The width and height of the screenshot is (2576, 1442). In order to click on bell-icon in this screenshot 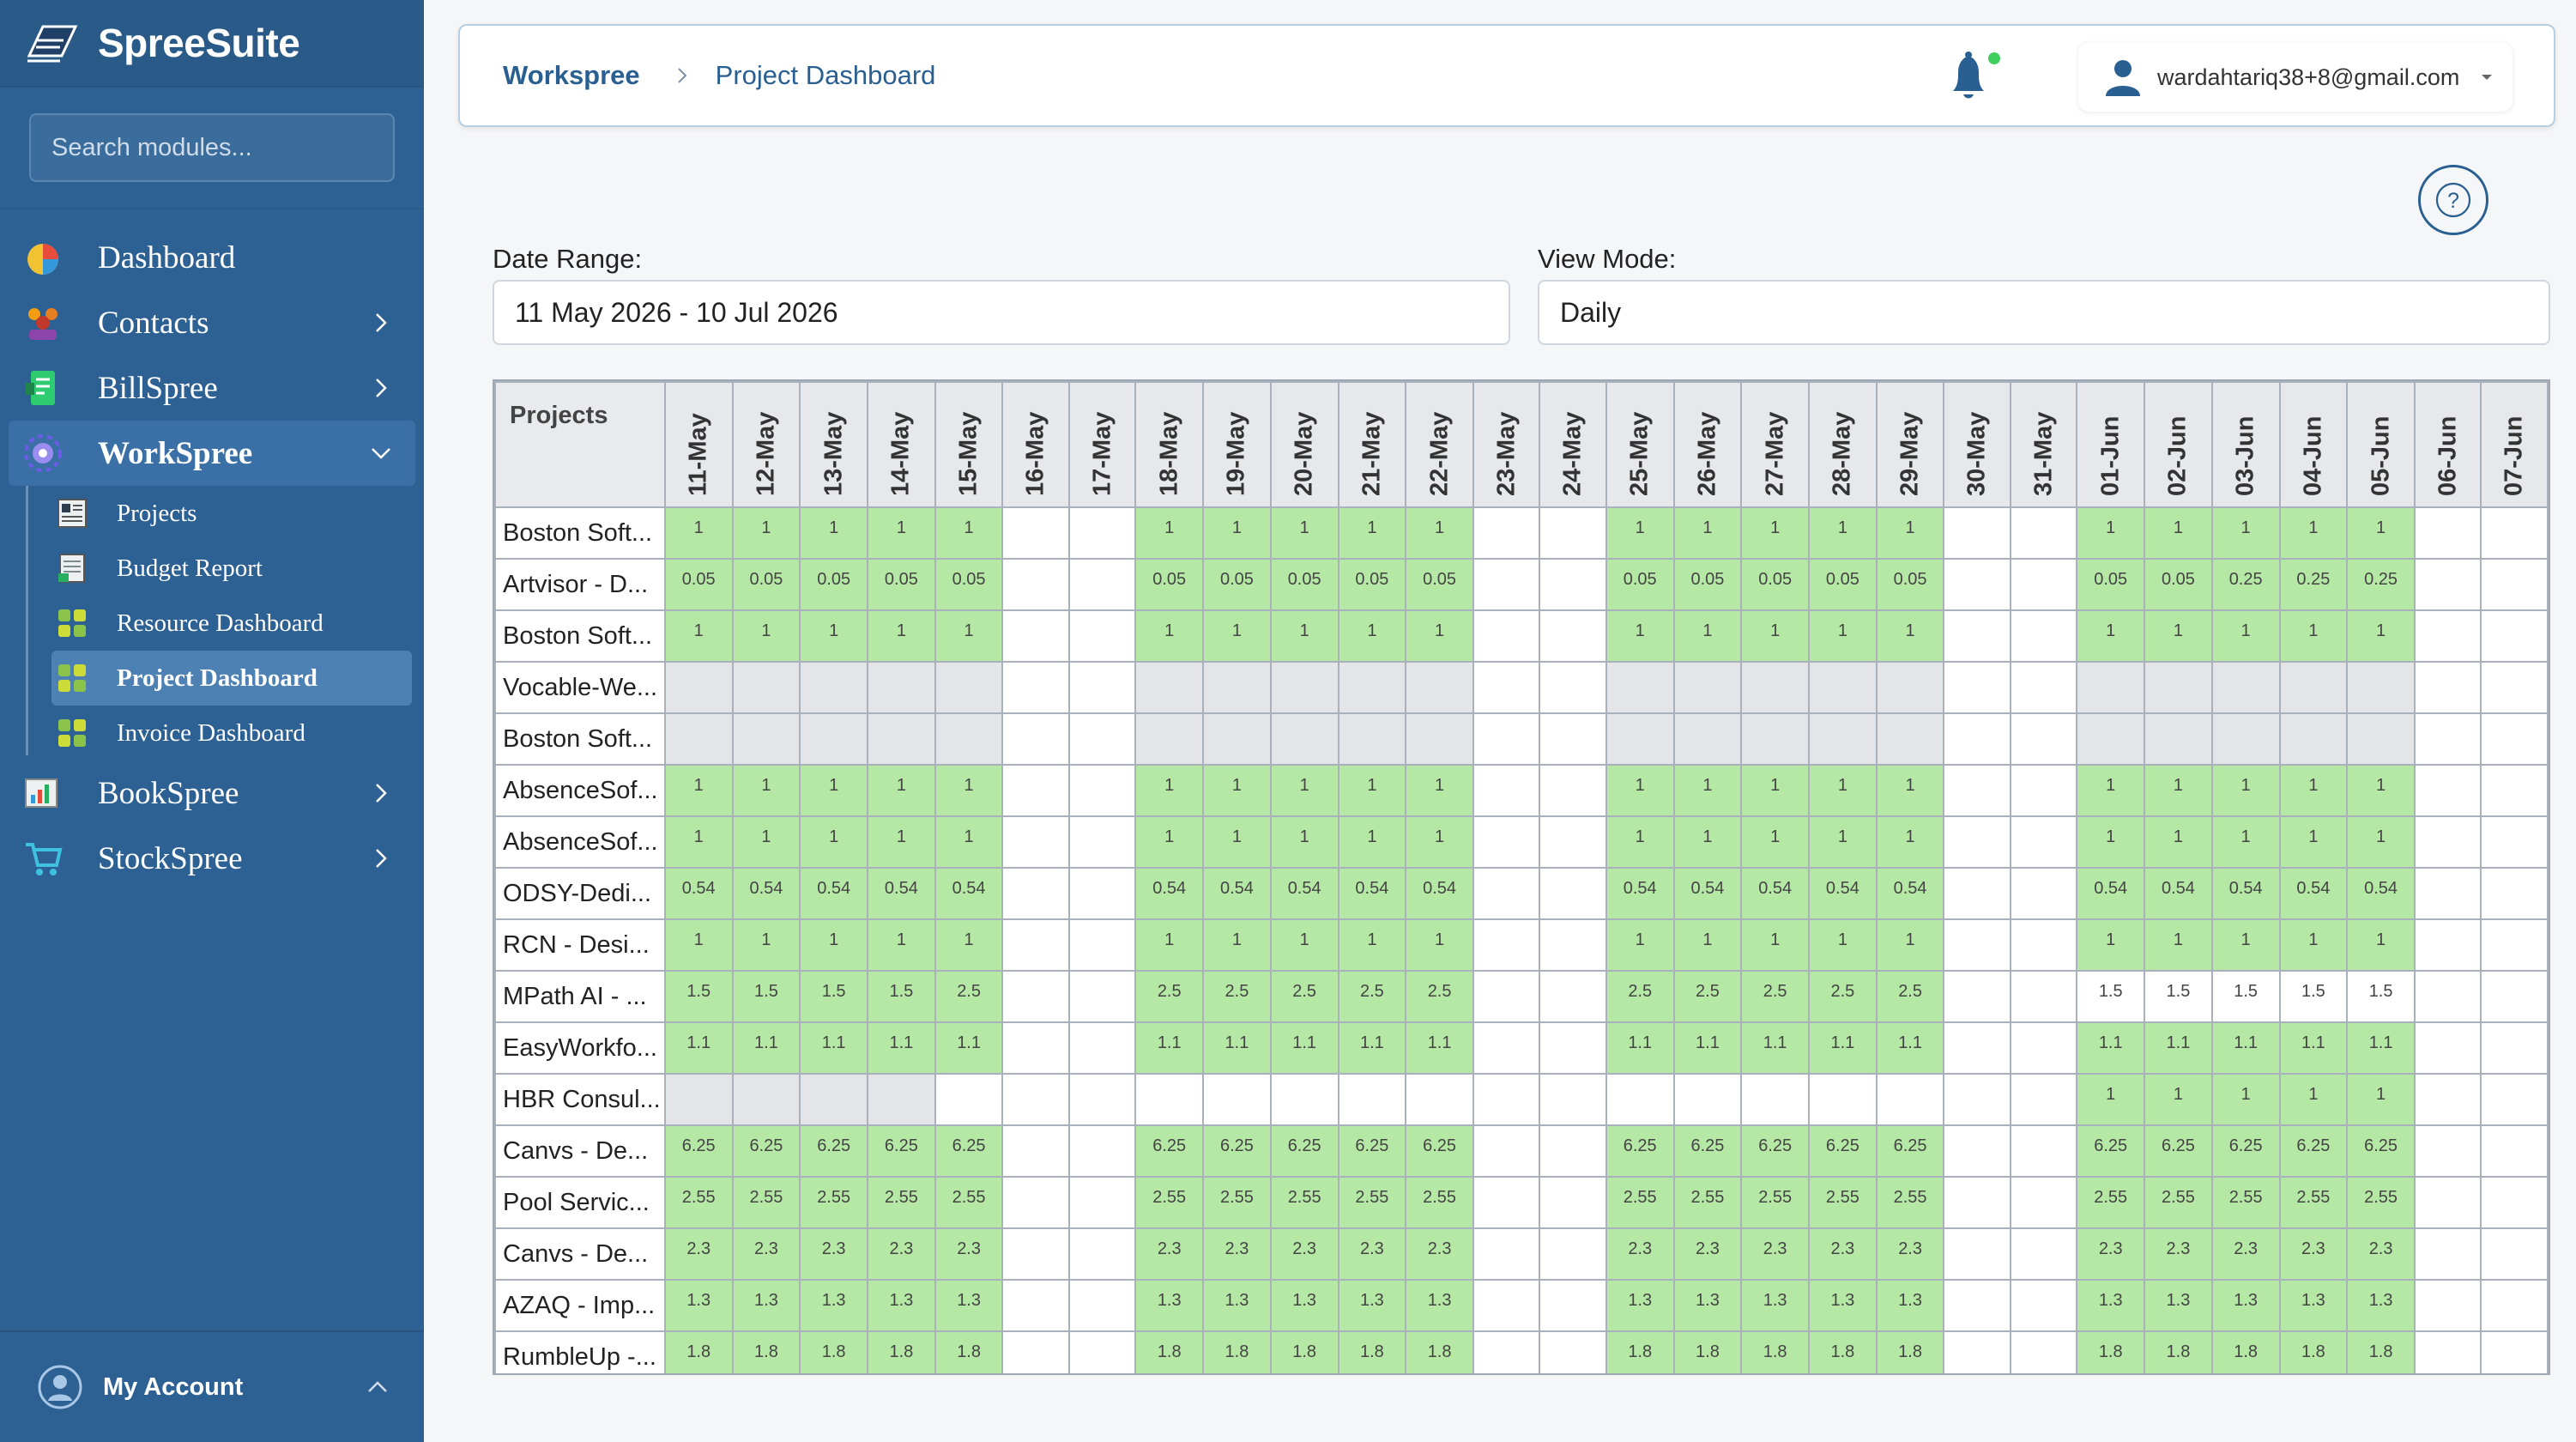, I will do `click(1973, 77)`.